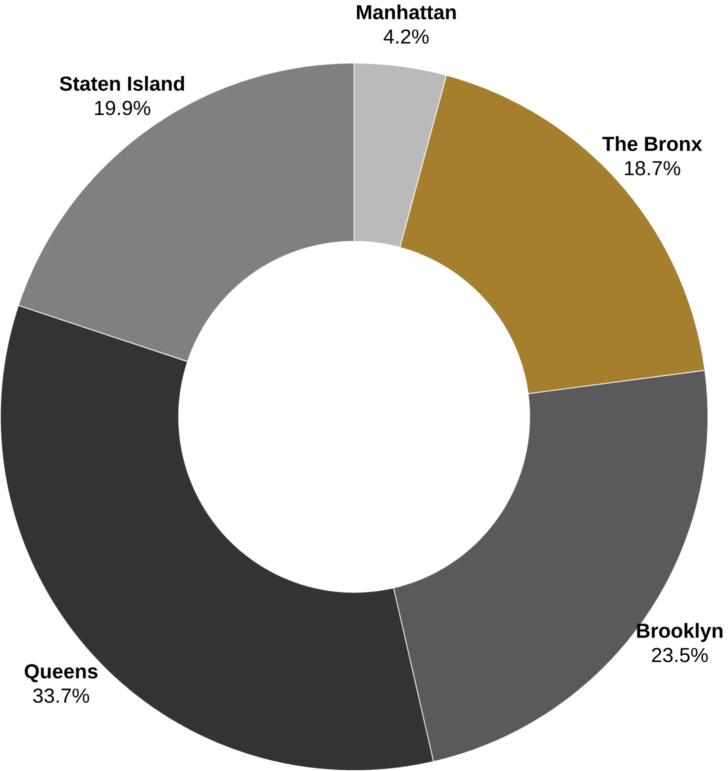 This screenshot has height=771, width=728. I want to click on slice-label: The Bronx, so click(652, 144).